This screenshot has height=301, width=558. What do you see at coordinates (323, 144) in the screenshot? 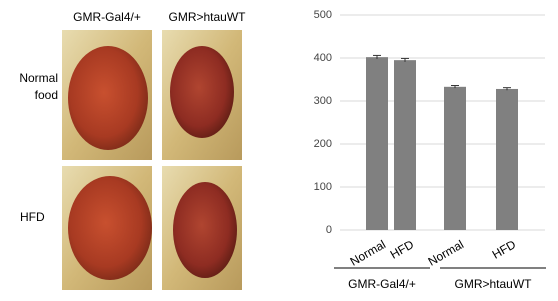
I see `y-tick-label: 200` at bounding box center [323, 144].